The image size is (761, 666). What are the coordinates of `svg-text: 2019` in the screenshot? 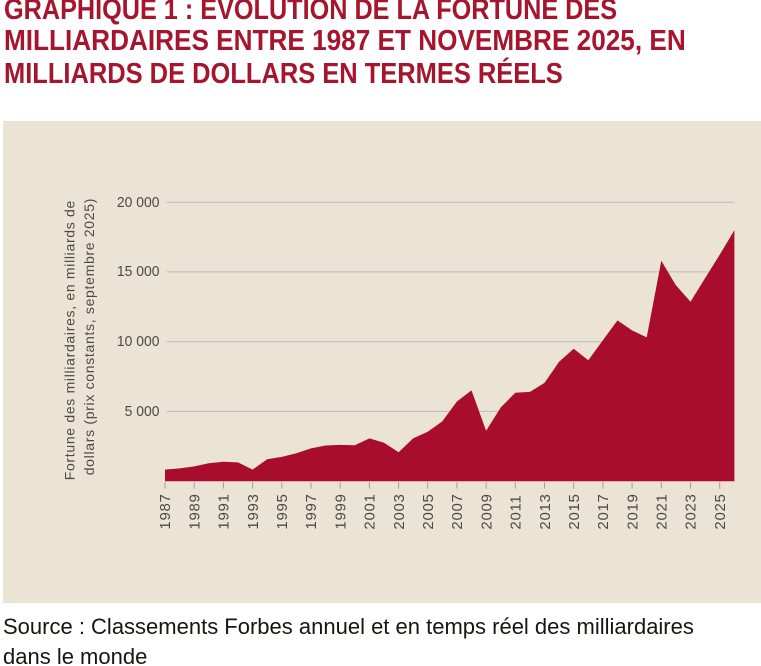 It's located at (632, 511).